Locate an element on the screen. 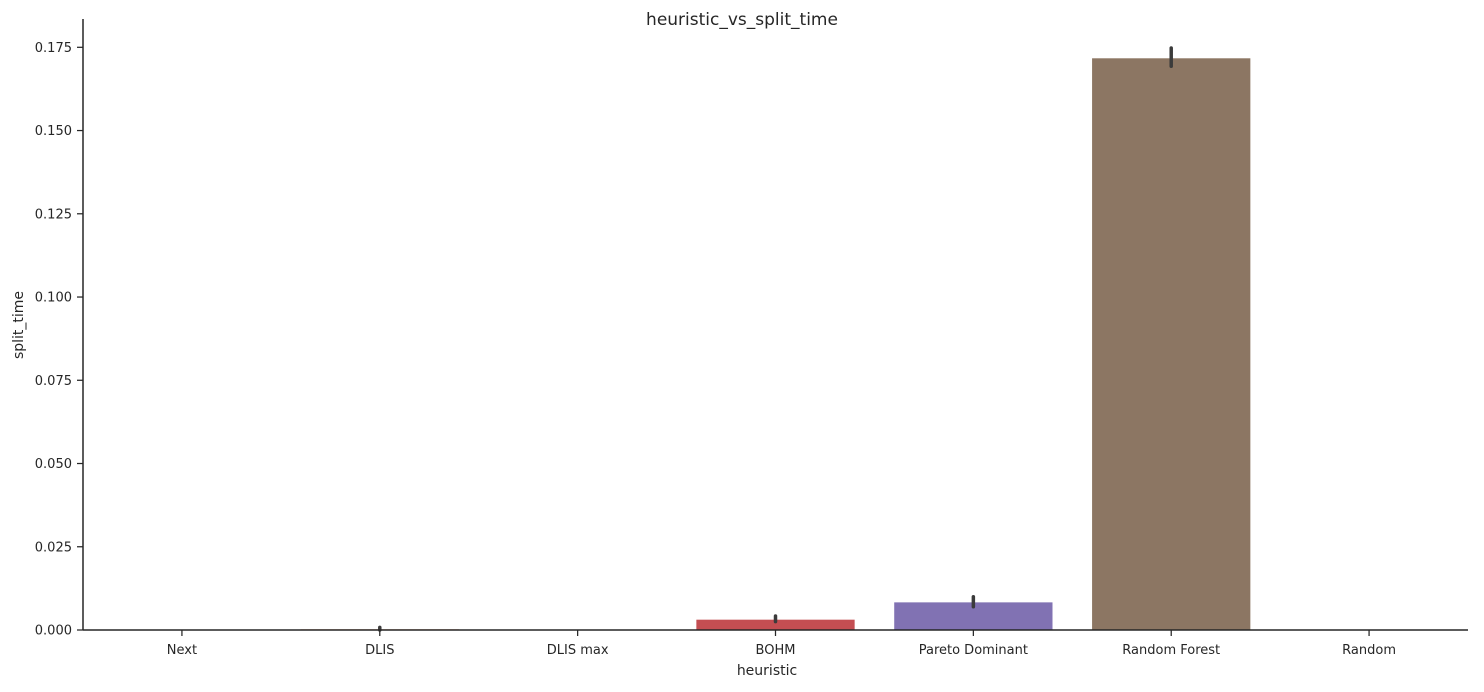  x-axis-label: heuristic is located at coordinates (767, 671).